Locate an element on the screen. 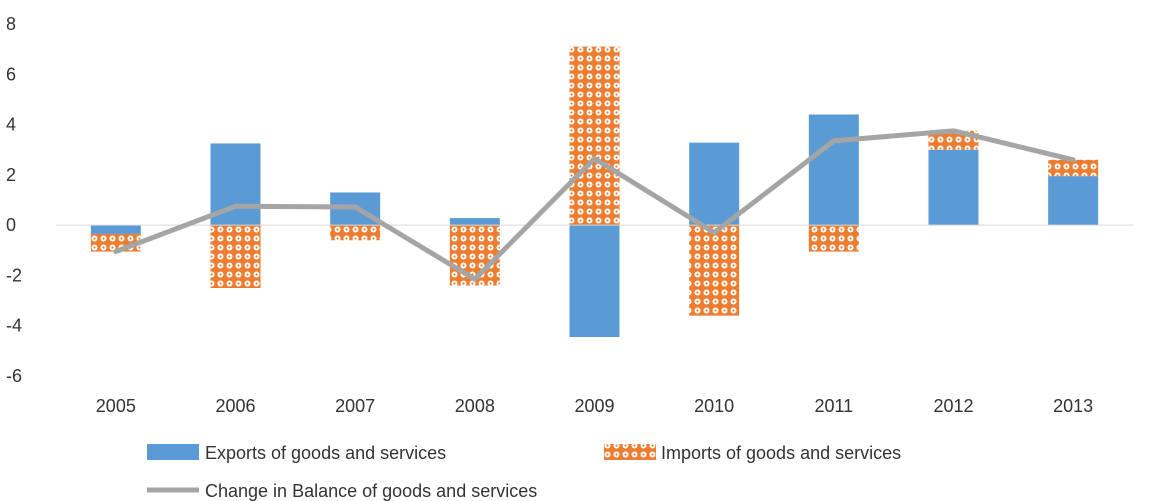  x-tick-label: 2005 is located at coordinates (116, 406).